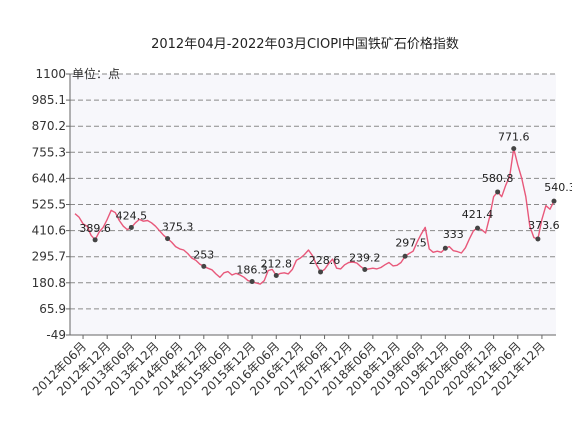 This screenshot has height=423, width=572. Describe the element at coordinates (132, 215) in the screenshot. I see `data-label: 424.5` at that location.